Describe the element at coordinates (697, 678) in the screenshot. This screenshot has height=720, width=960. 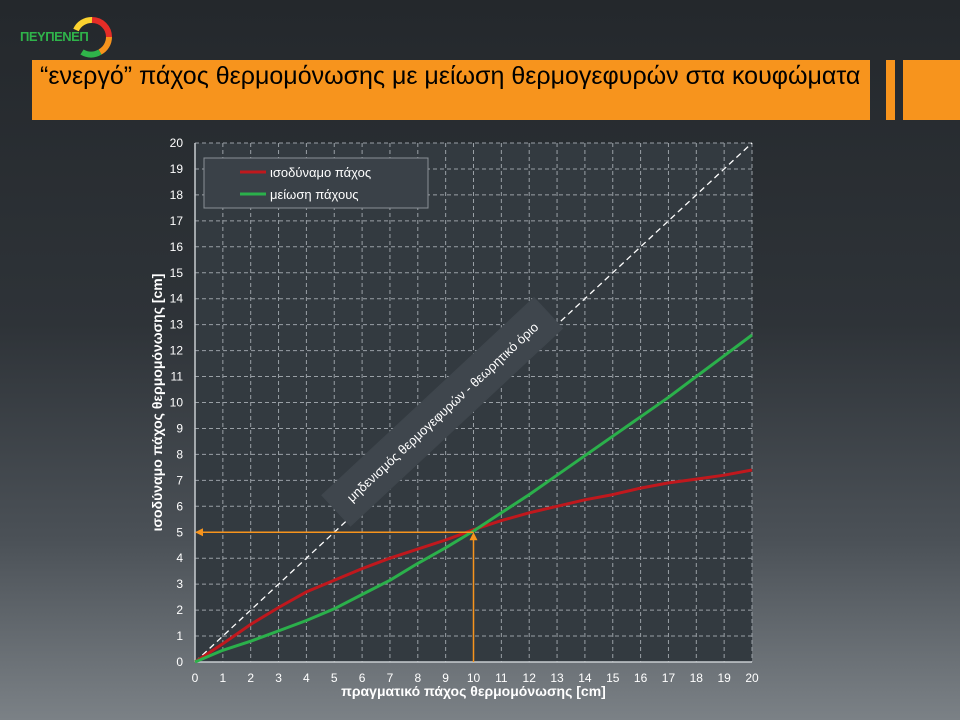
I see `x-tick-label: 18` at that location.